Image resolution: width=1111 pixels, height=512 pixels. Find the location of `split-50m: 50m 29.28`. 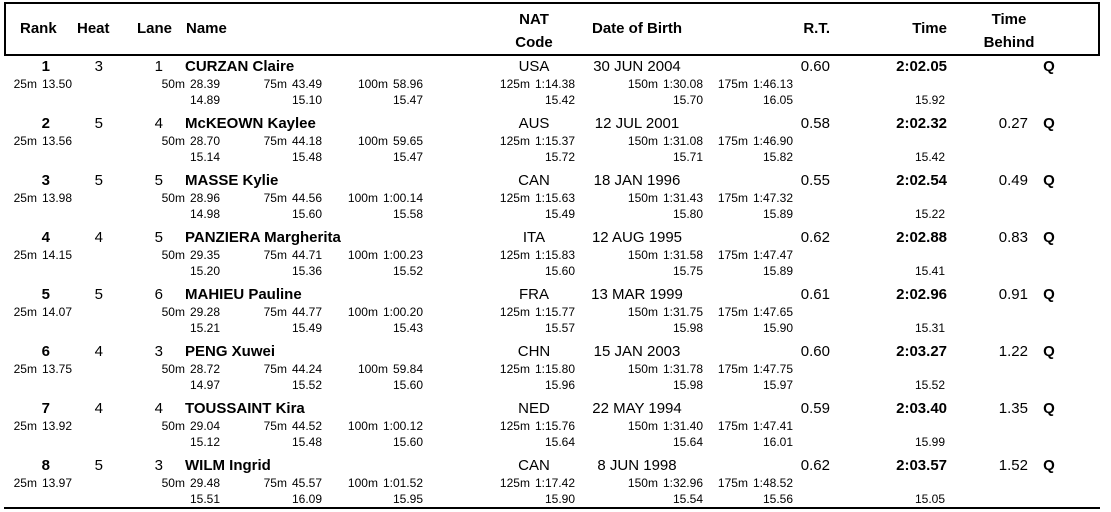

split-50m: 50m 29.28 is located at coordinates (170, 312).